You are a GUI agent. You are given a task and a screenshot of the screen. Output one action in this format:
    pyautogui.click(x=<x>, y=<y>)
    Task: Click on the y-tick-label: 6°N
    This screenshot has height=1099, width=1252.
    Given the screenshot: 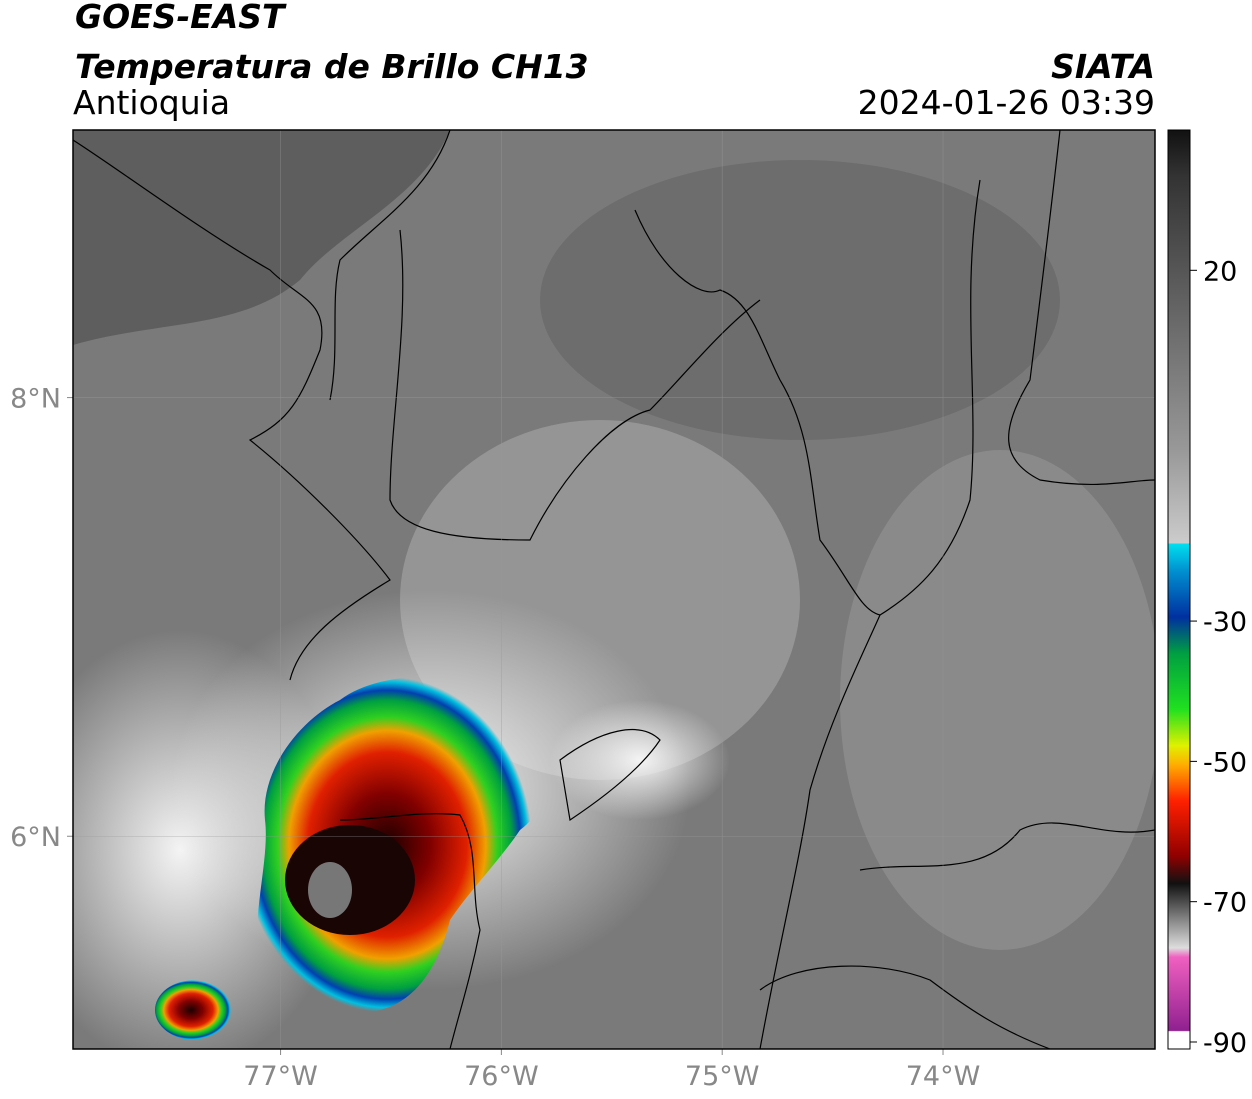 What is the action you would take?
    pyautogui.click(x=35, y=837)
    